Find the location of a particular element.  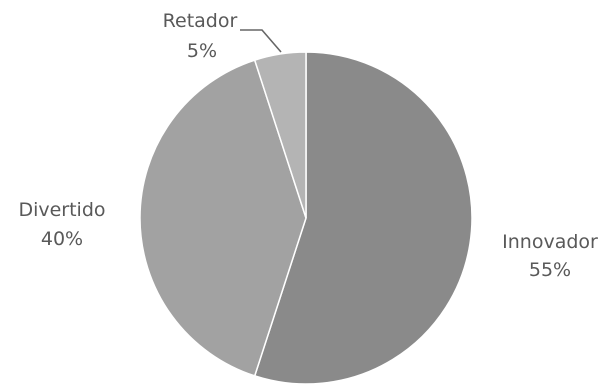

pie-slice-retador is located at coordinates (280, 135).